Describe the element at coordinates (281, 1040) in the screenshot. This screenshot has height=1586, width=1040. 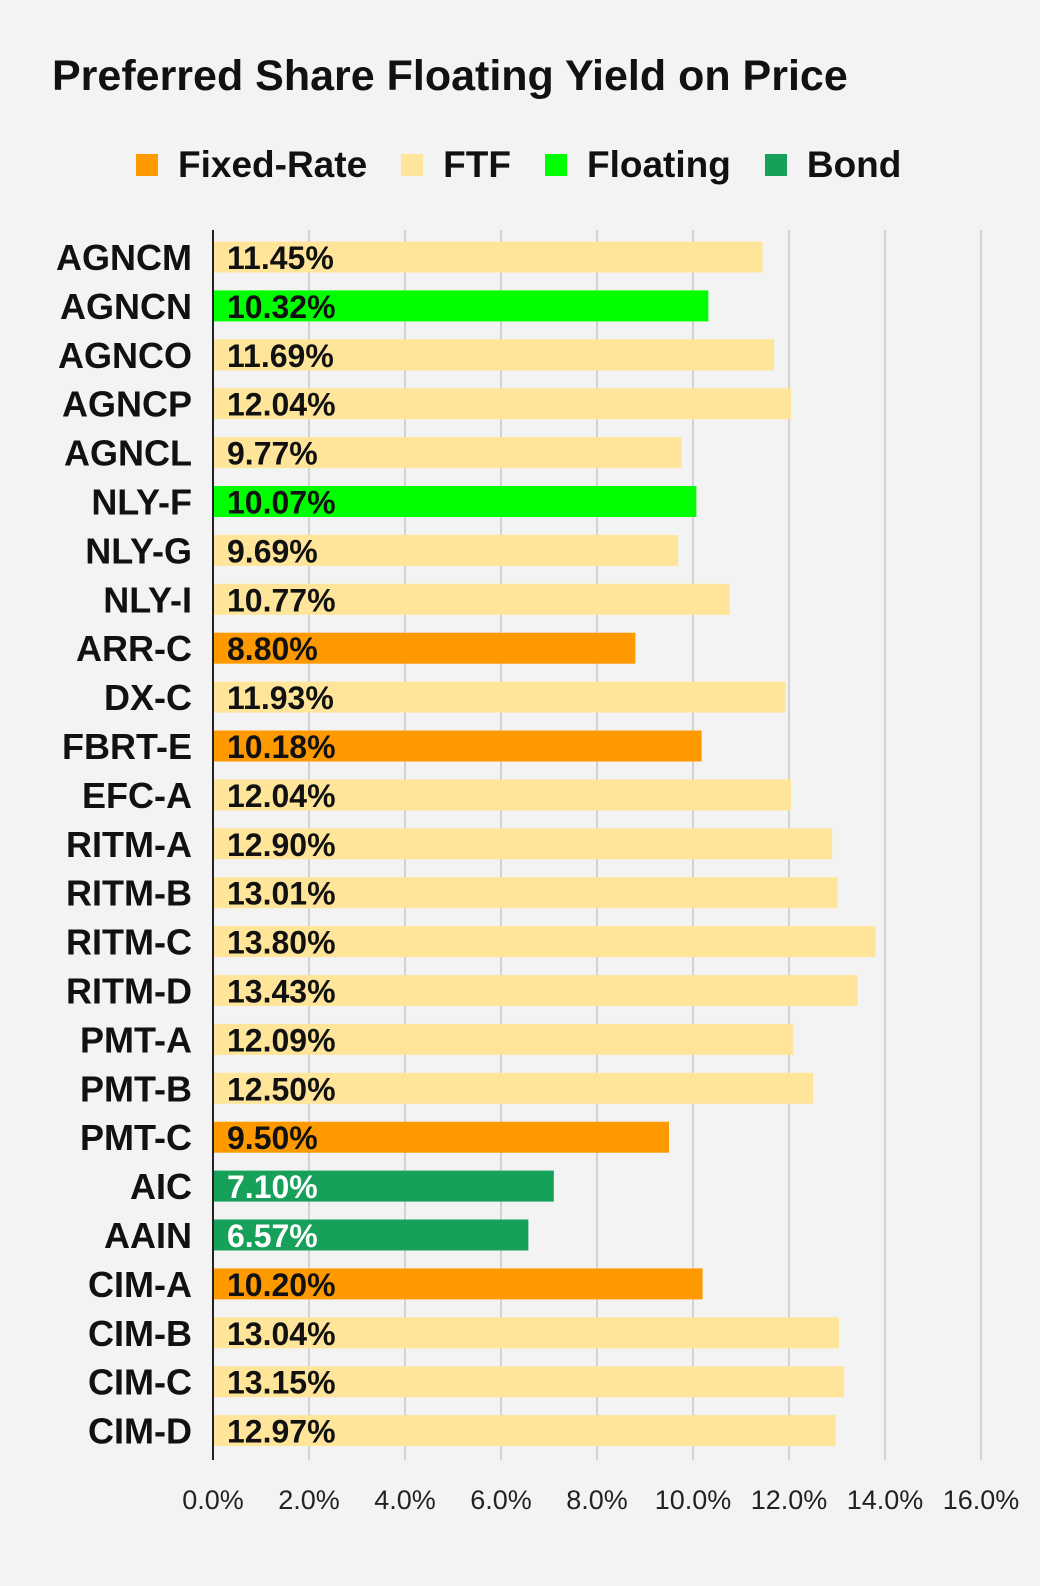
I see `data-label: 12.09%` at that location.